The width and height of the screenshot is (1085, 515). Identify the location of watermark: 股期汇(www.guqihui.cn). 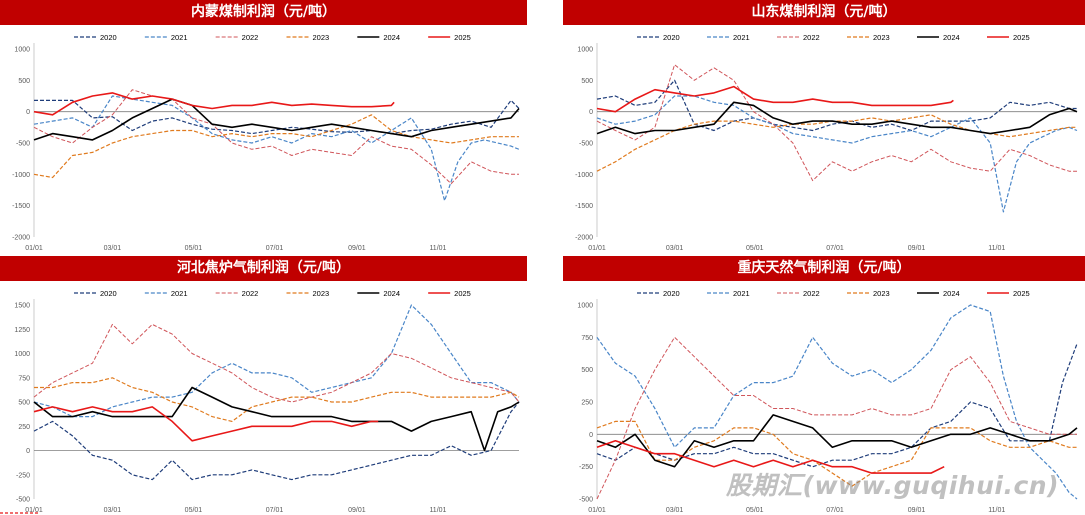
(892, 485).